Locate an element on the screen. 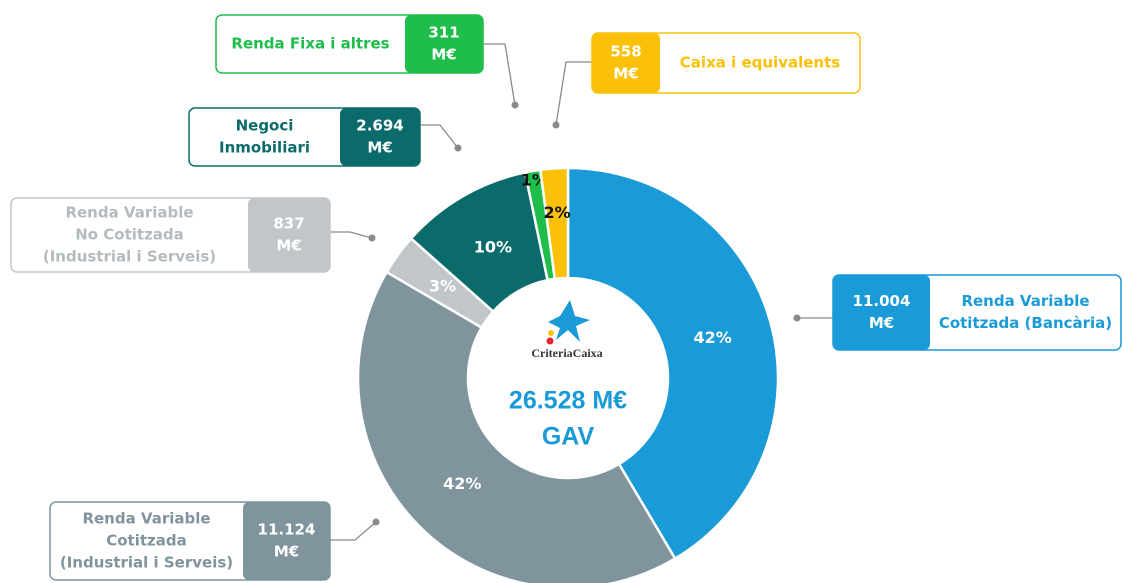  logo: CriteriaCaixa is located at coordinates (567, 330).